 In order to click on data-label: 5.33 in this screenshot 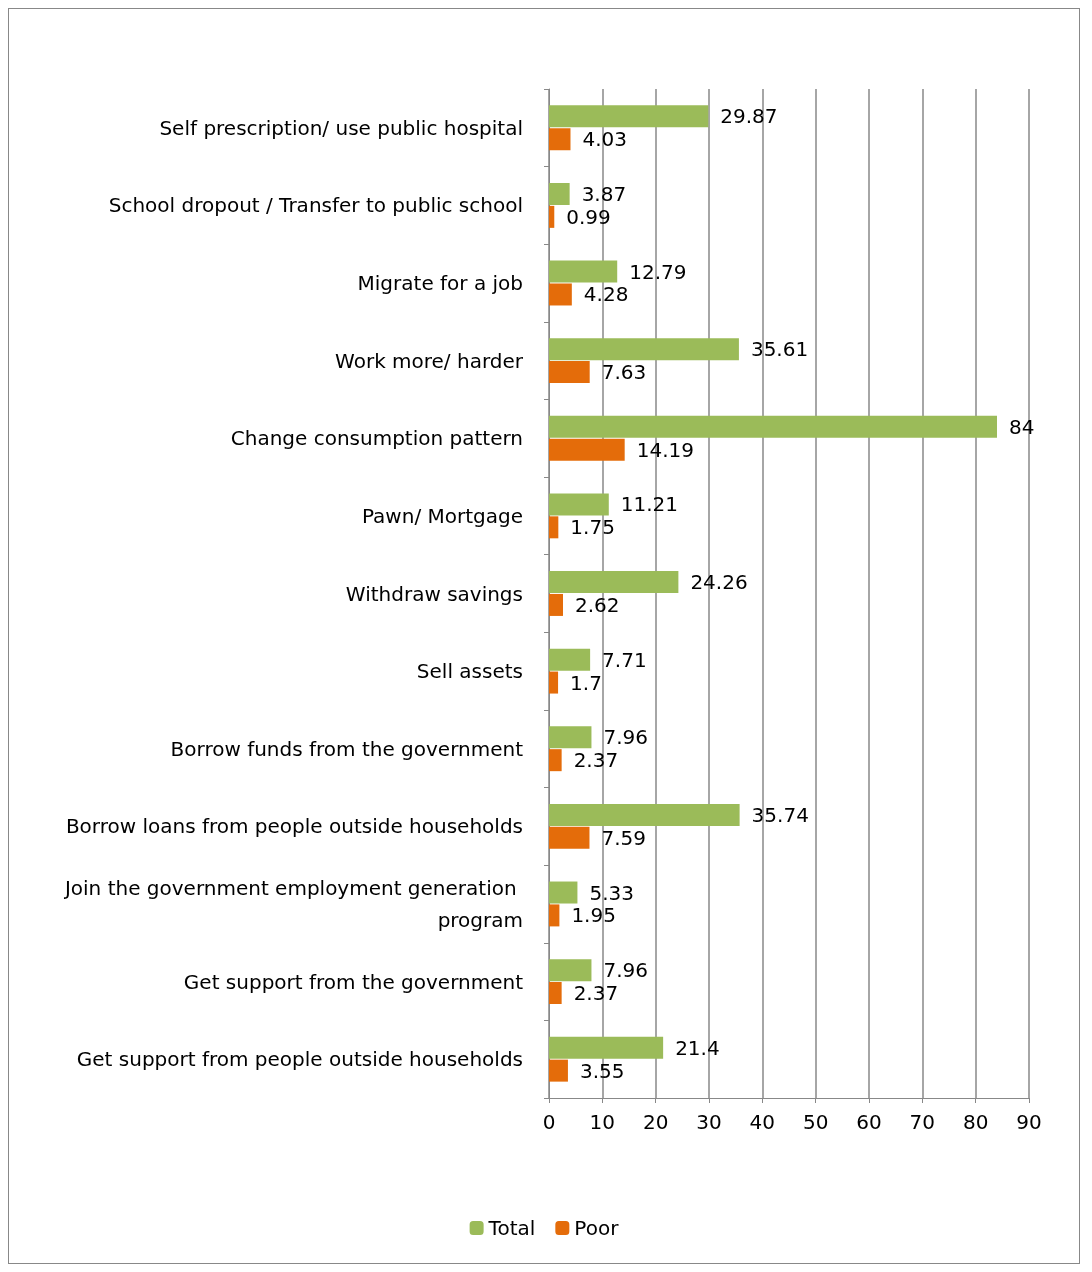, I will do `click(611, 892)`.